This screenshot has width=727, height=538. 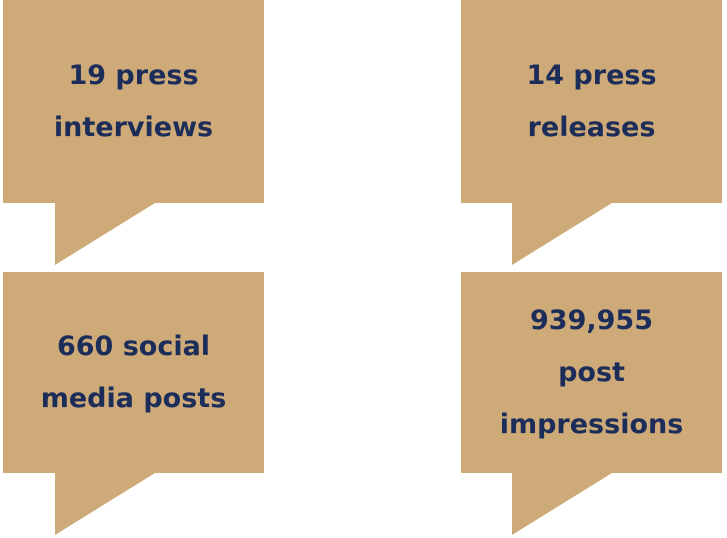 I want to click on bubble-line: post, so click(x=591, y=372).